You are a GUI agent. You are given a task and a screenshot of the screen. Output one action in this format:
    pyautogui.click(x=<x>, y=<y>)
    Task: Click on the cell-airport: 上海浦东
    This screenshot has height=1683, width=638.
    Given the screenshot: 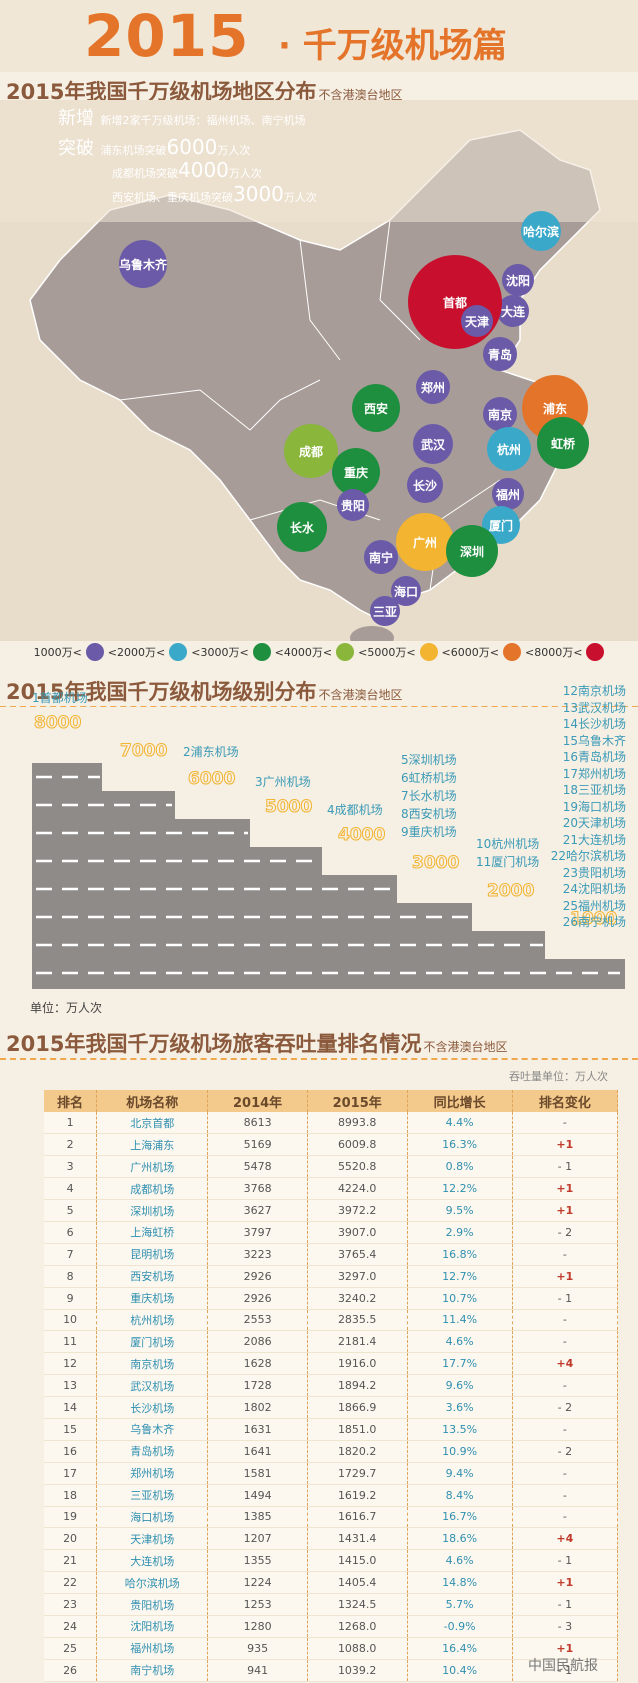 What is the action you would take?
    pyautogui.click(x=152, y=1145)
    